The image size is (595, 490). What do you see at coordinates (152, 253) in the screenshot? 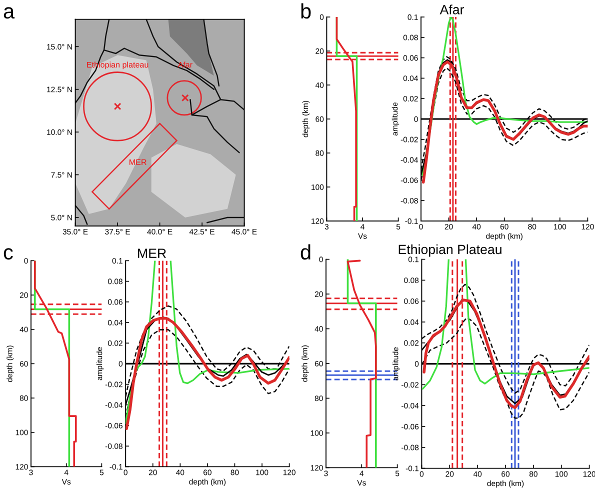
I see `chart-title: MER` at bounding box center [152, 253].